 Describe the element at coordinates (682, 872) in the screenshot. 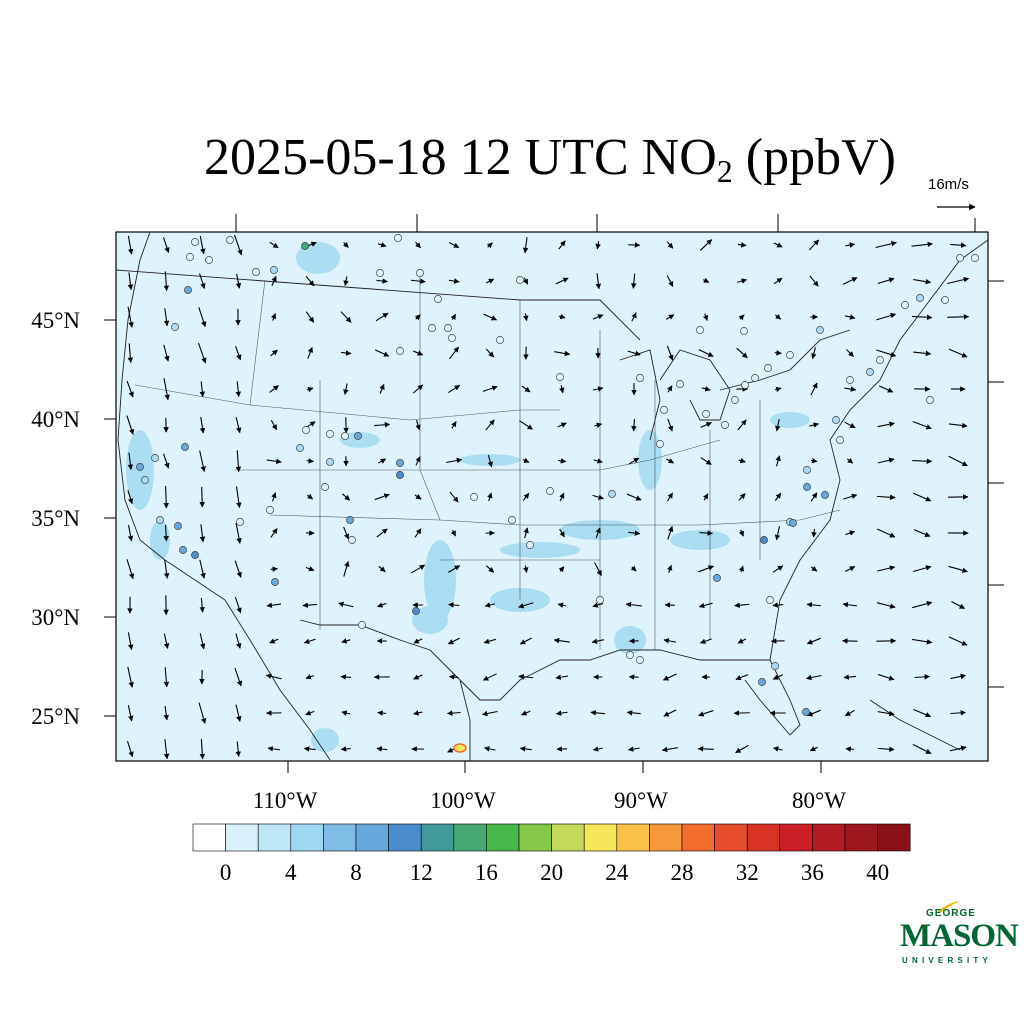

I see `colorbar-label: 28` at that location.